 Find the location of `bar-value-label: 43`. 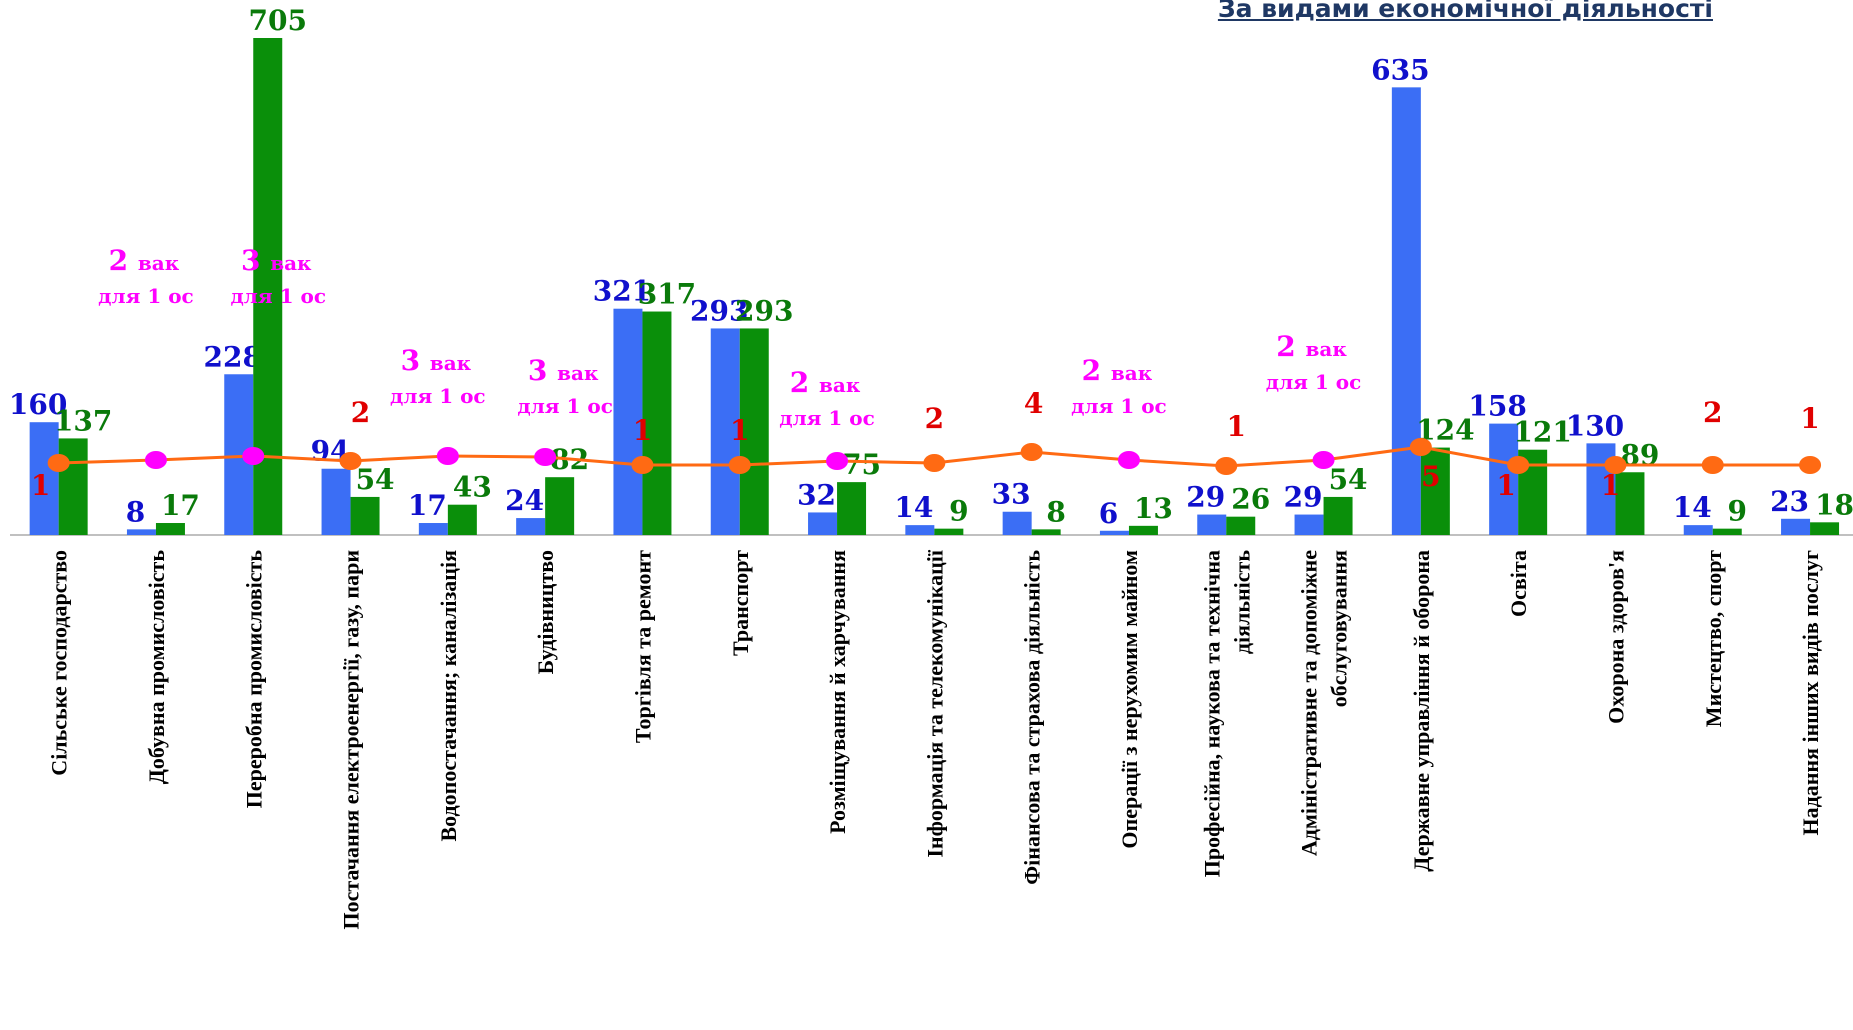

bar-value-label: 43 is located at coordinates (472, 487).